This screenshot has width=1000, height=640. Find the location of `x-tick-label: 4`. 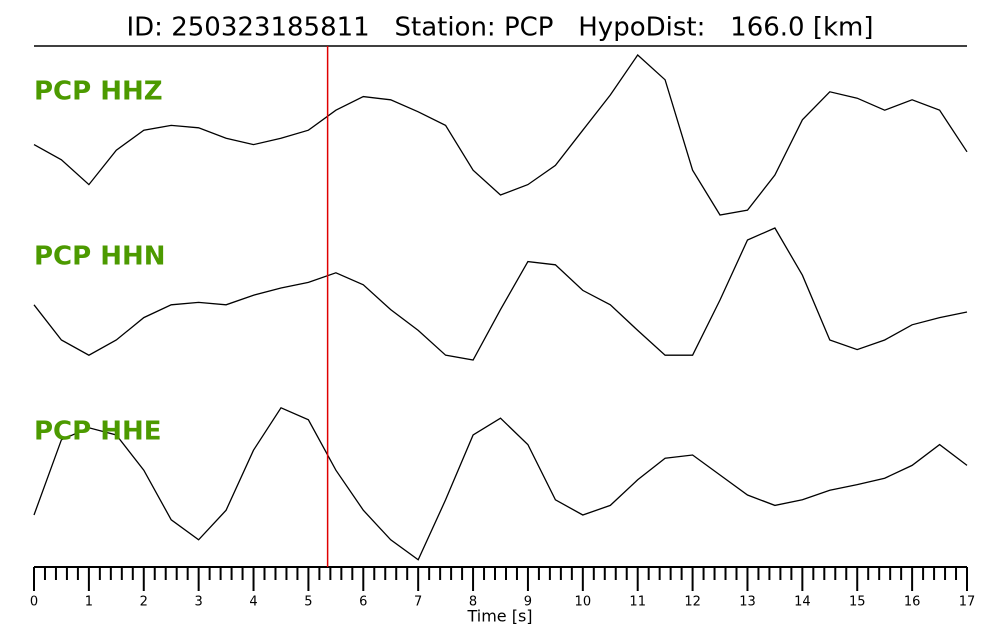

x-tick-label: 4 is located at coordinates (253, 602).